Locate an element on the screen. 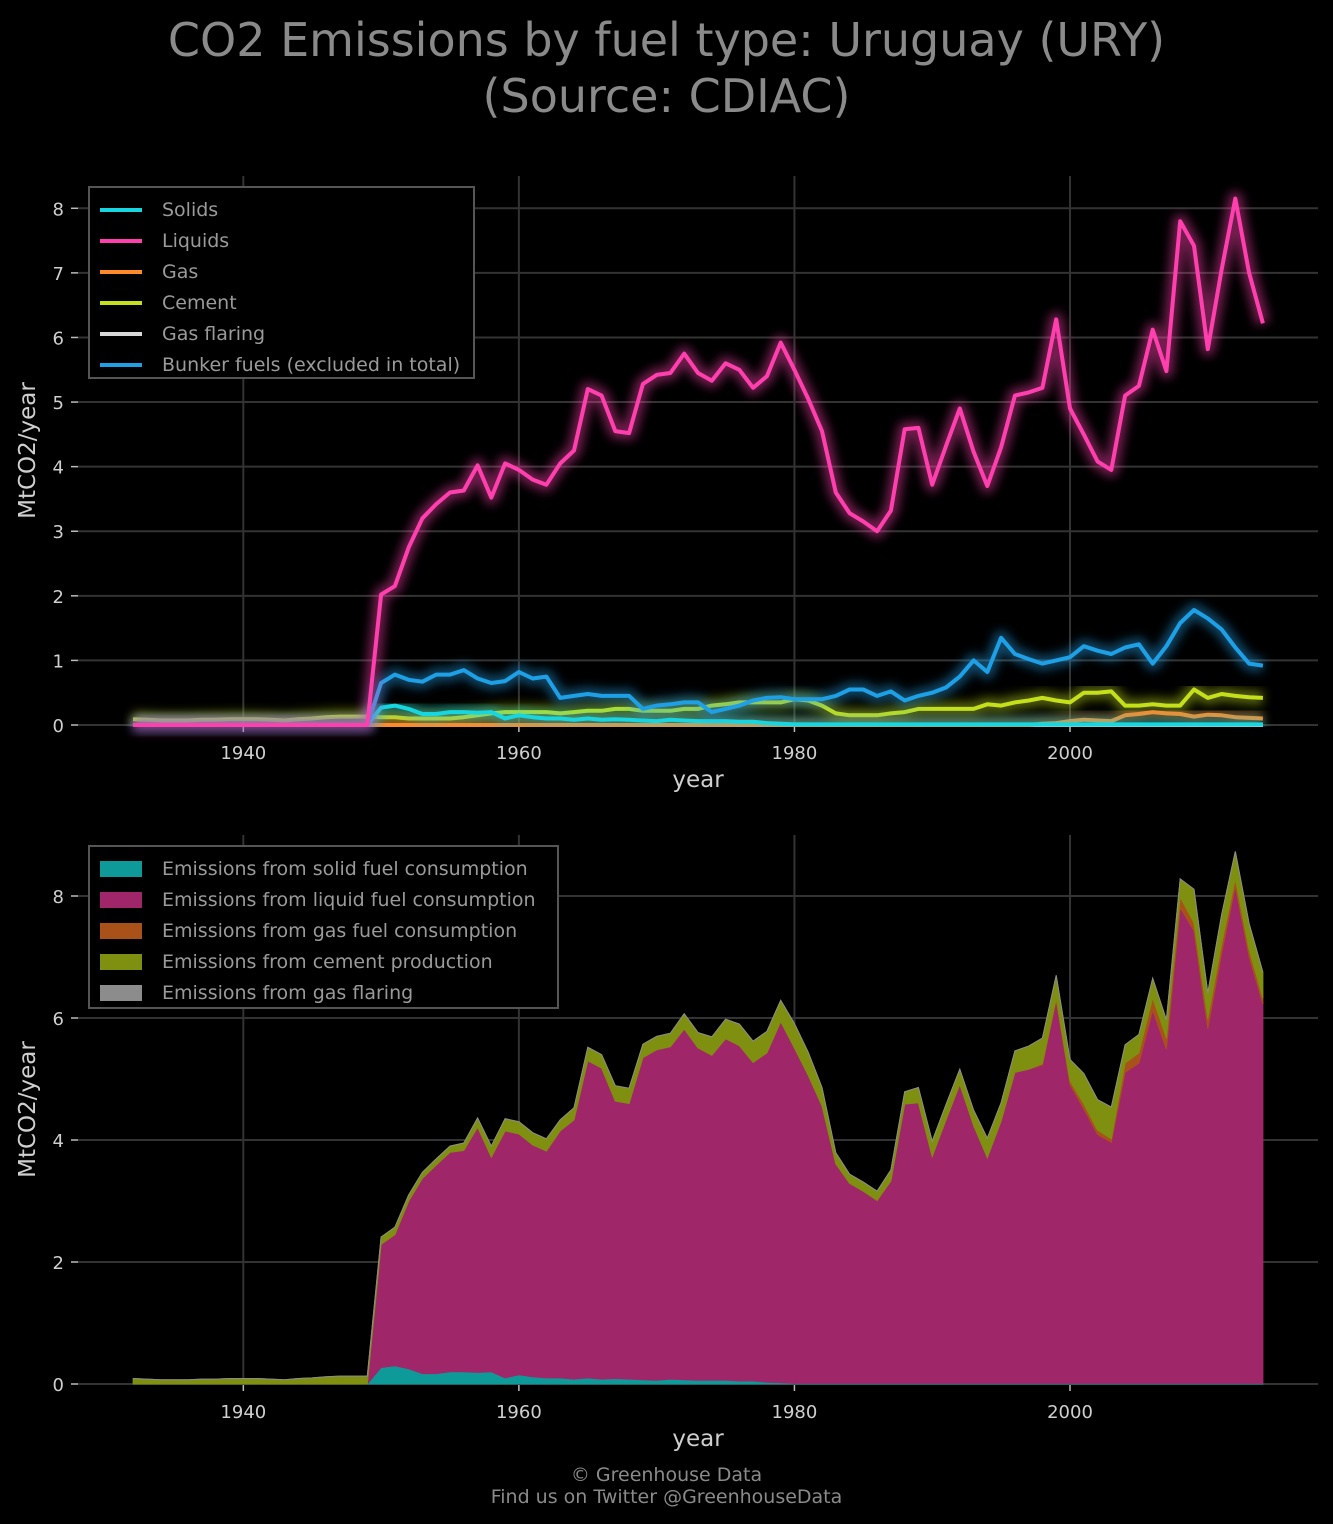  bottom-ytick-label: 4 is located at coordinates (58, 1141).